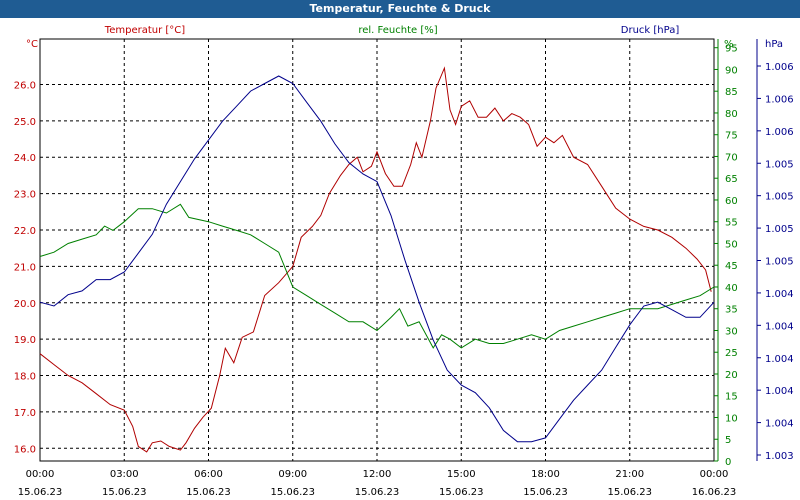 The image size is (800, 500). Describe the element at coordinates (629, 474) in the screenshot. I see `x-tick-time: 21:00` at that location.